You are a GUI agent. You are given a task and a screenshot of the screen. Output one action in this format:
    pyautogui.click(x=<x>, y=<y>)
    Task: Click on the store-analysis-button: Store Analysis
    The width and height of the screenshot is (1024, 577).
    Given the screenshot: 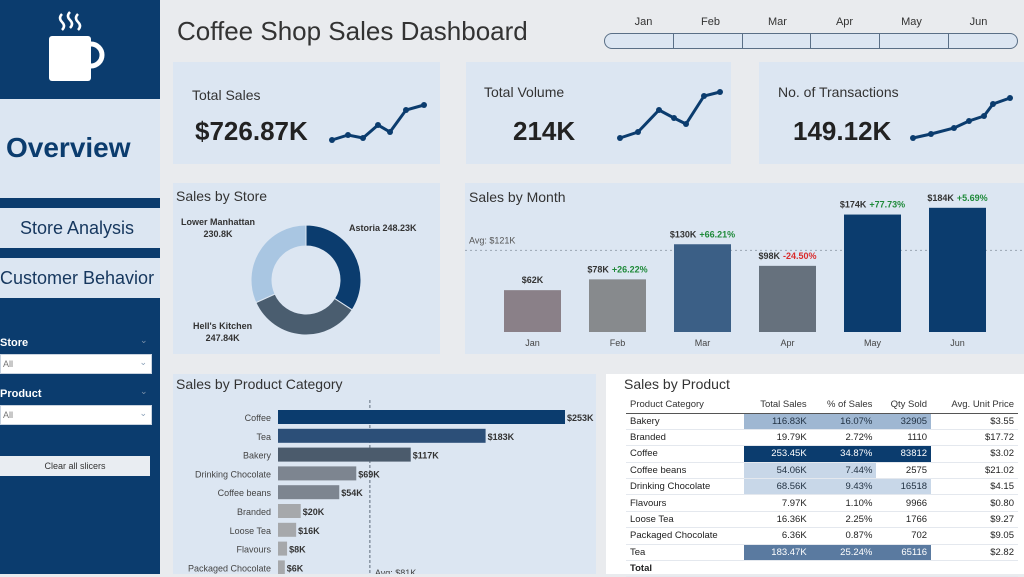 What is the action you would take?
    pyautogui.click(x=80, y=228)
    